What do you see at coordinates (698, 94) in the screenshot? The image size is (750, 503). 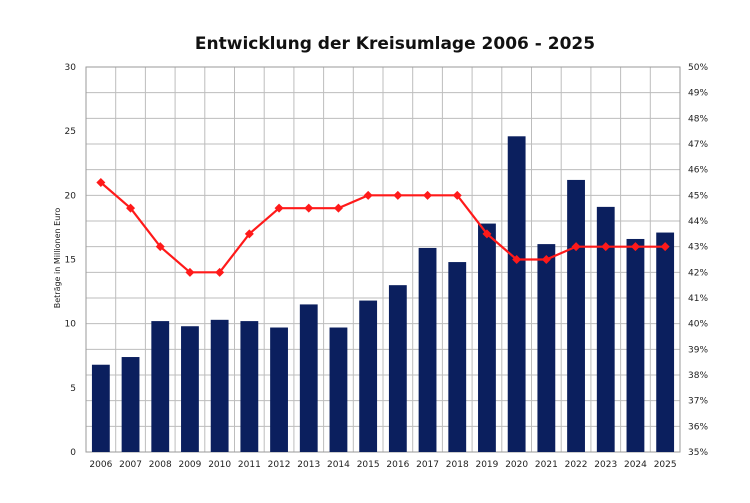 I see `y2-tick-label: 49%` at bounding box center [698, 94].